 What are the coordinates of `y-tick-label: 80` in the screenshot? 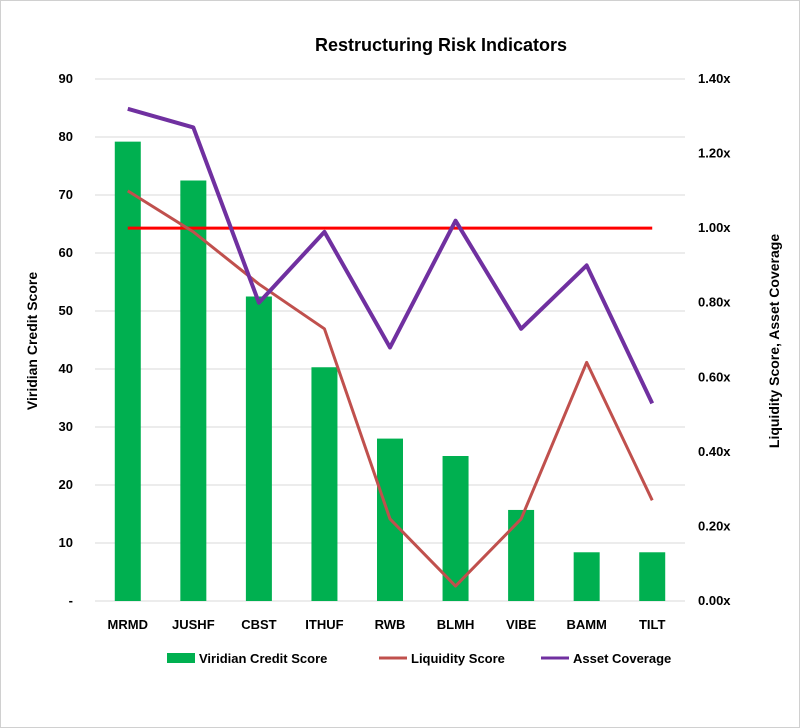 It's located at (66, 136).